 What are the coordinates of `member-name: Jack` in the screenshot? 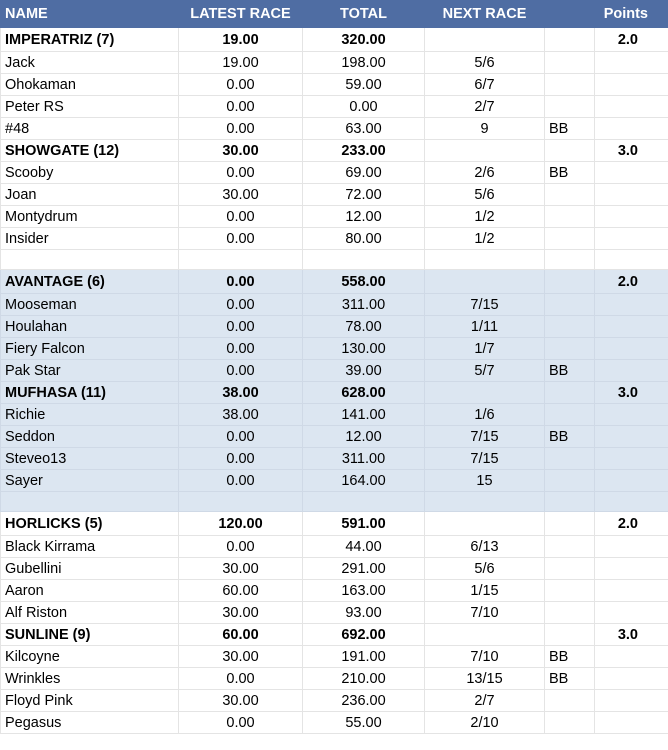 It's located at (89, 62).